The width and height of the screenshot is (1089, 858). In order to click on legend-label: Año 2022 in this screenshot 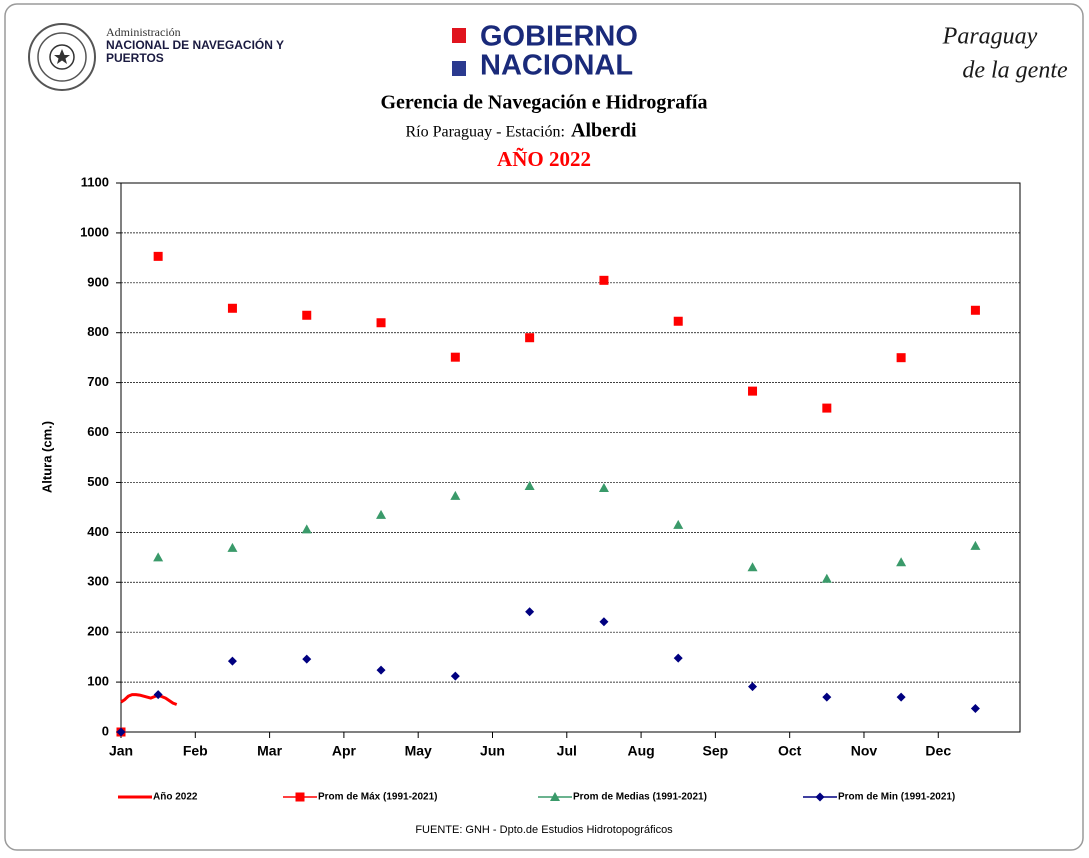, I will do `click(175, 797)`.